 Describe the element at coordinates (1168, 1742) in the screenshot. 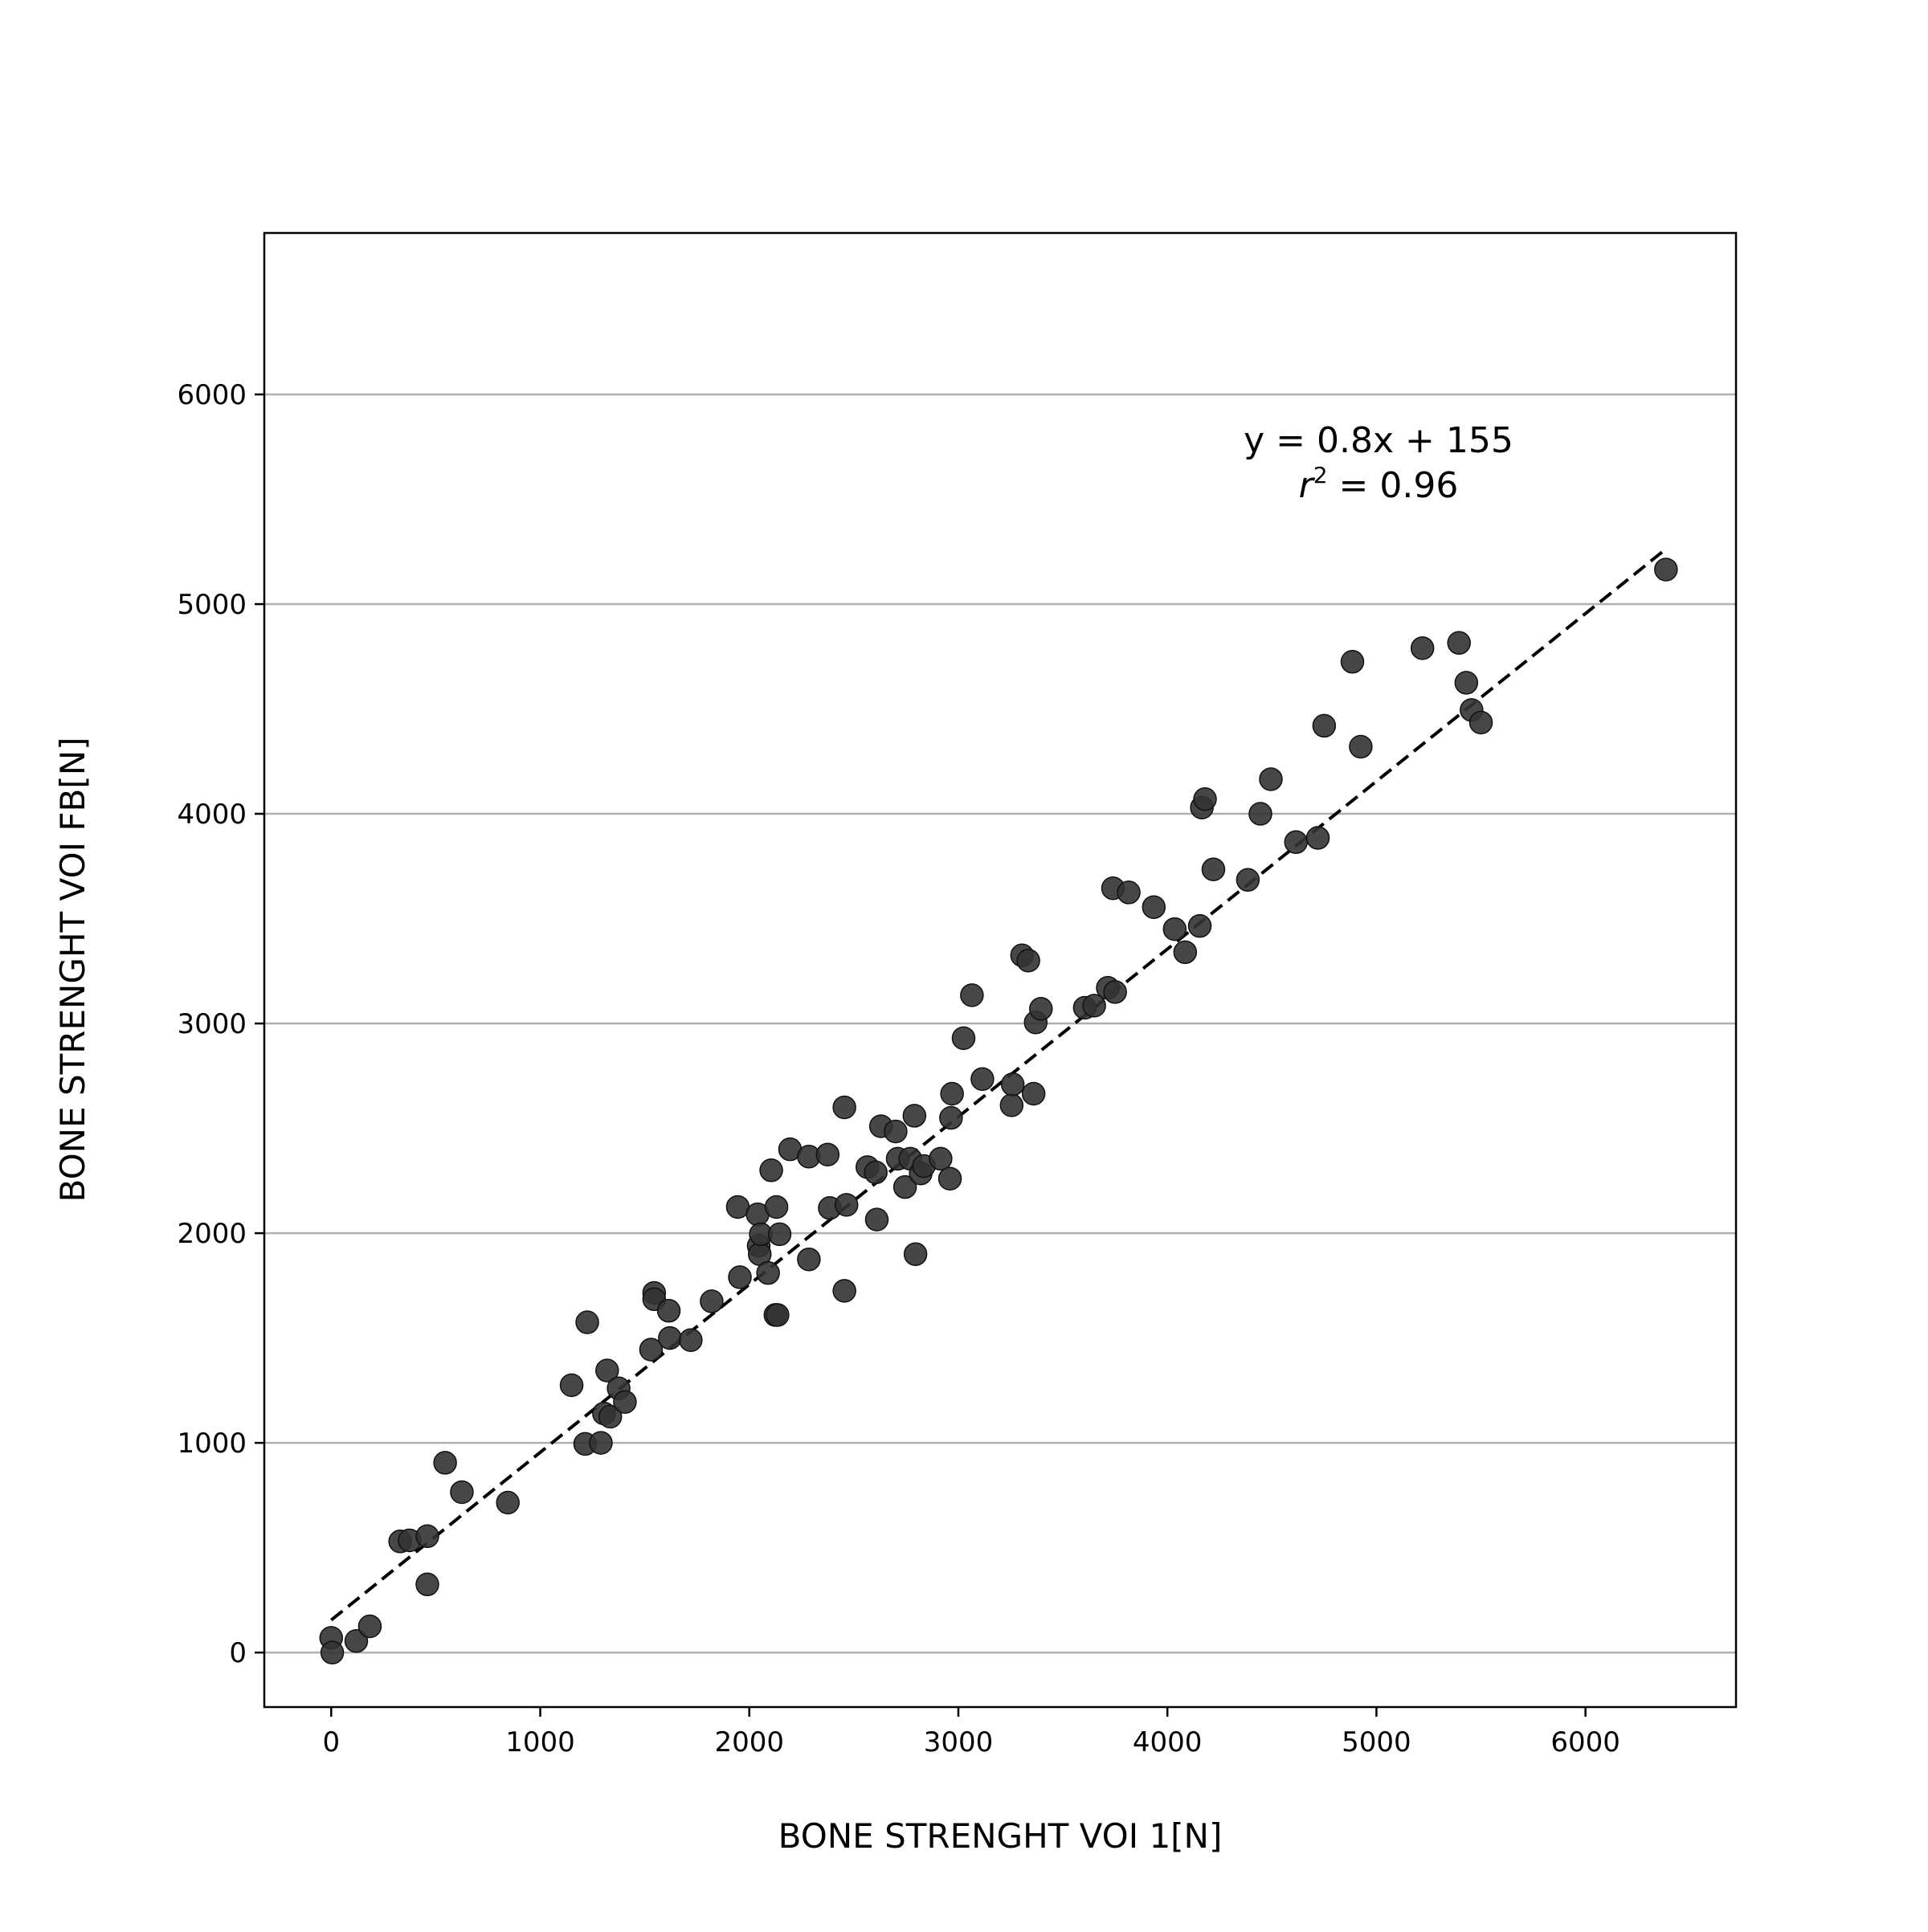

I see `x-tick-label: 4000` at that location.